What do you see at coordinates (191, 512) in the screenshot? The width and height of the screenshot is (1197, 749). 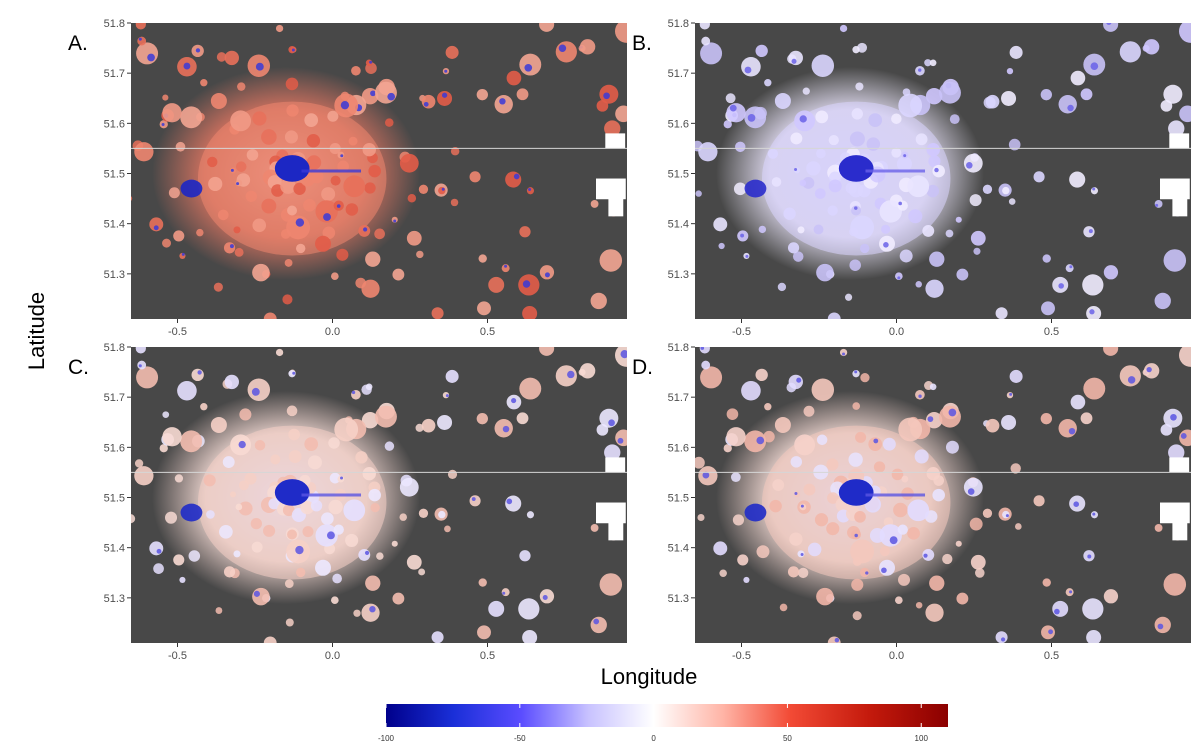 I see `western-core` at bounding box center [191, 512].